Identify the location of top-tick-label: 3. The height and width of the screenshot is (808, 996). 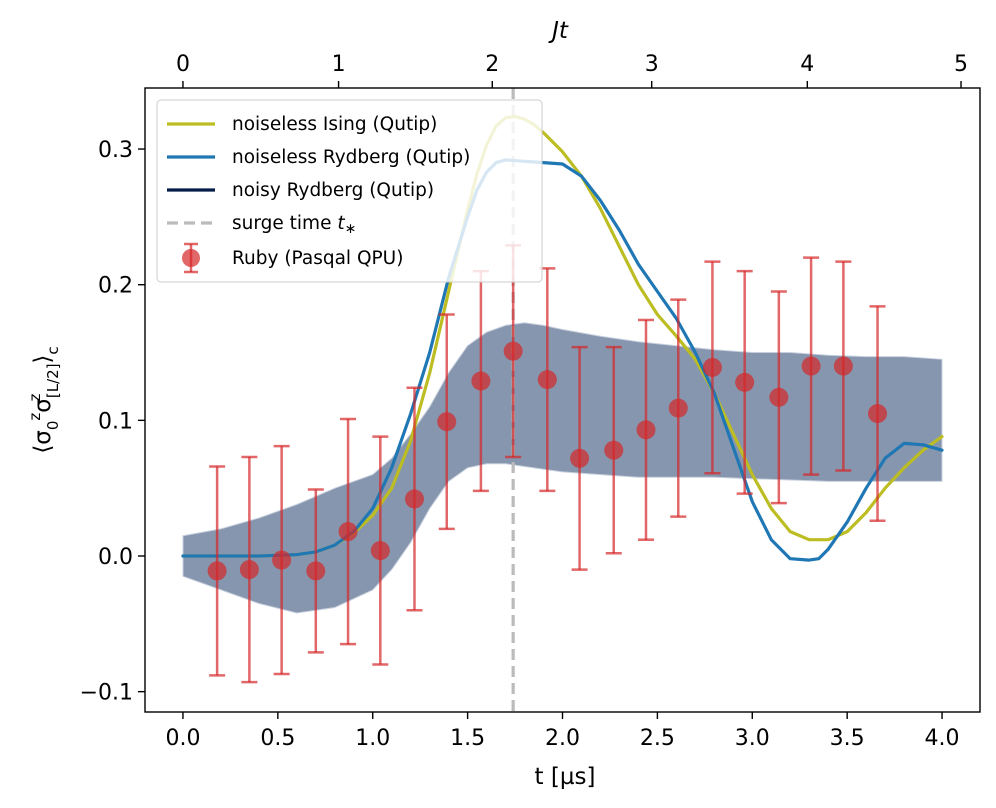
(652, 64).